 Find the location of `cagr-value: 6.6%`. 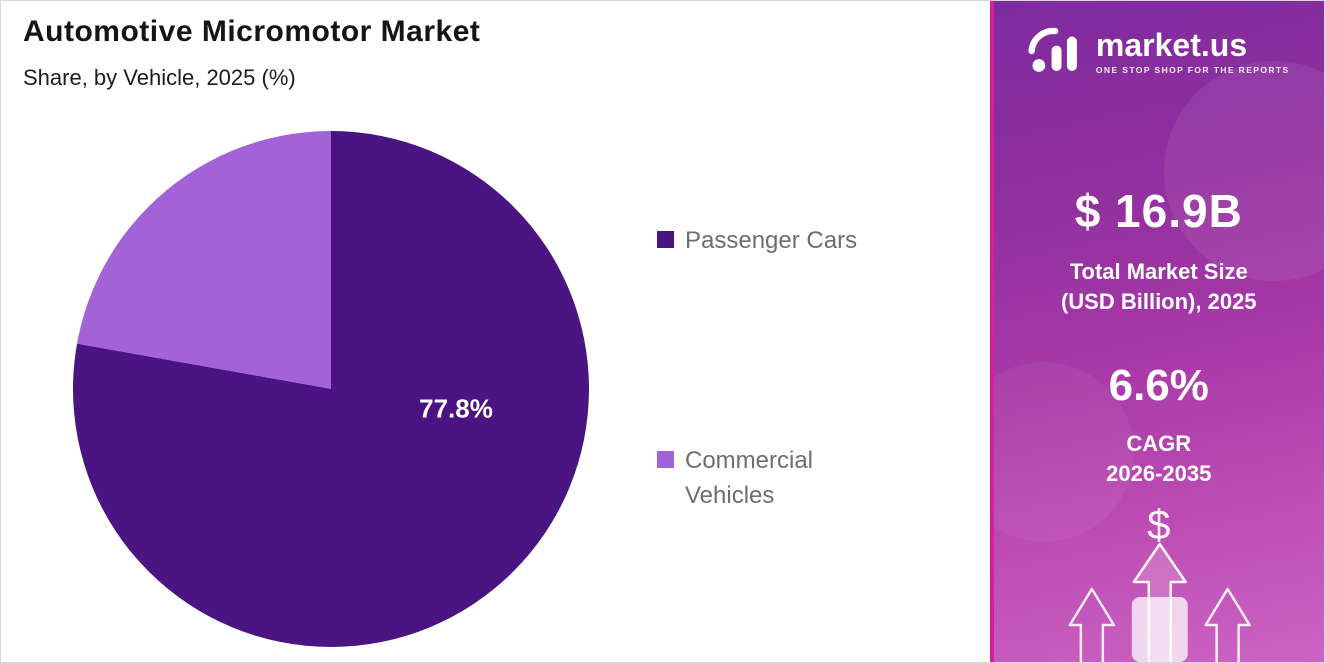

cagr-value: 6.6% is located at coordinates (1158, 385).